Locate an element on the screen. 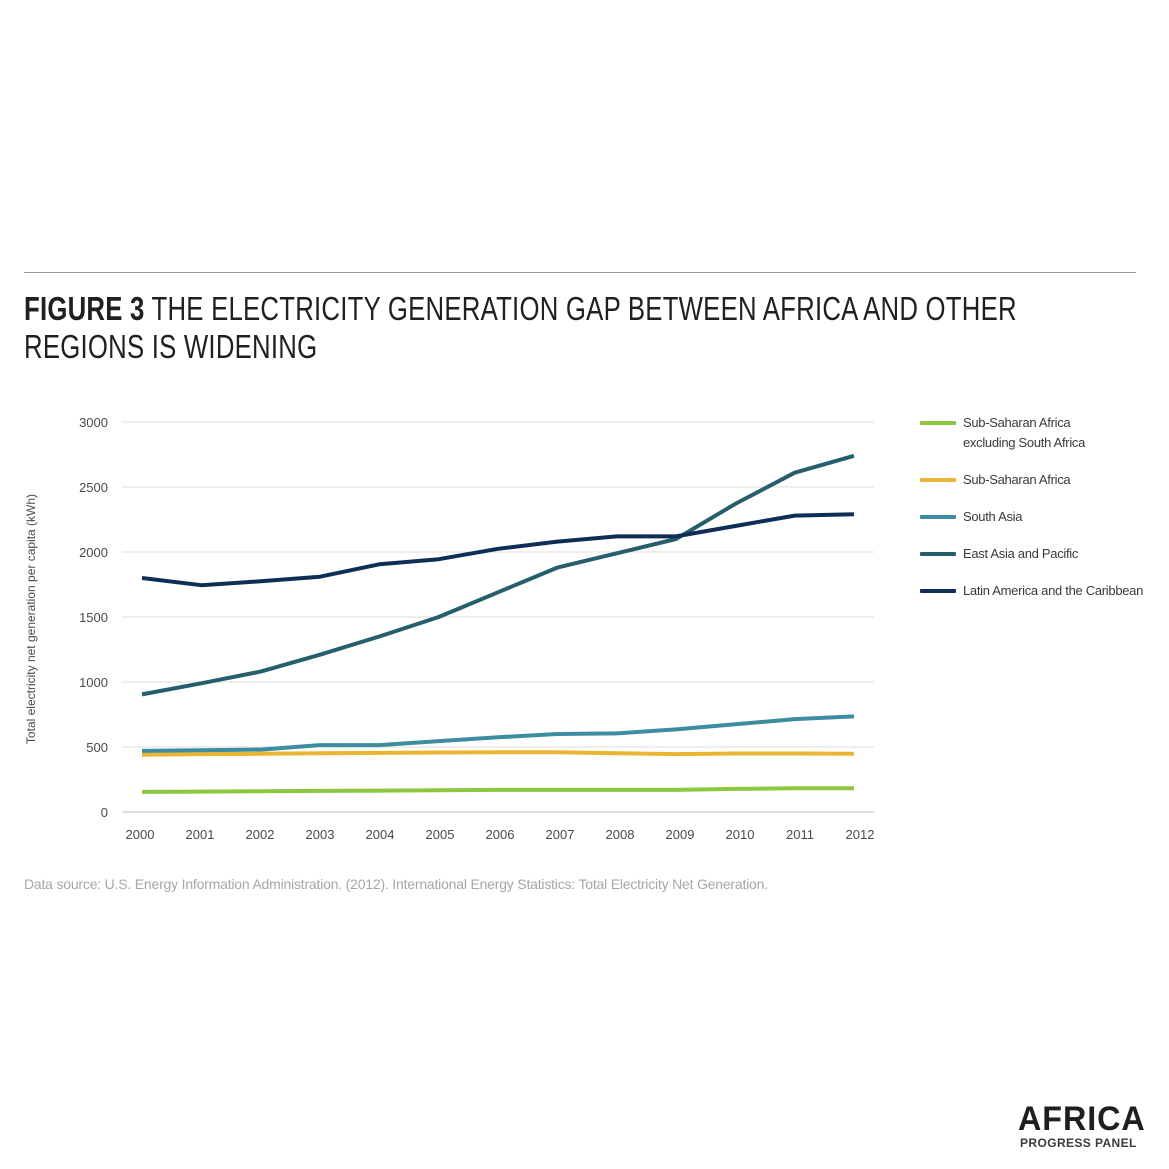 The height and width of the screenshot is (1169, 1169). legend-label: Sub-Saharan Africa is located at coordinates (1017, 479).